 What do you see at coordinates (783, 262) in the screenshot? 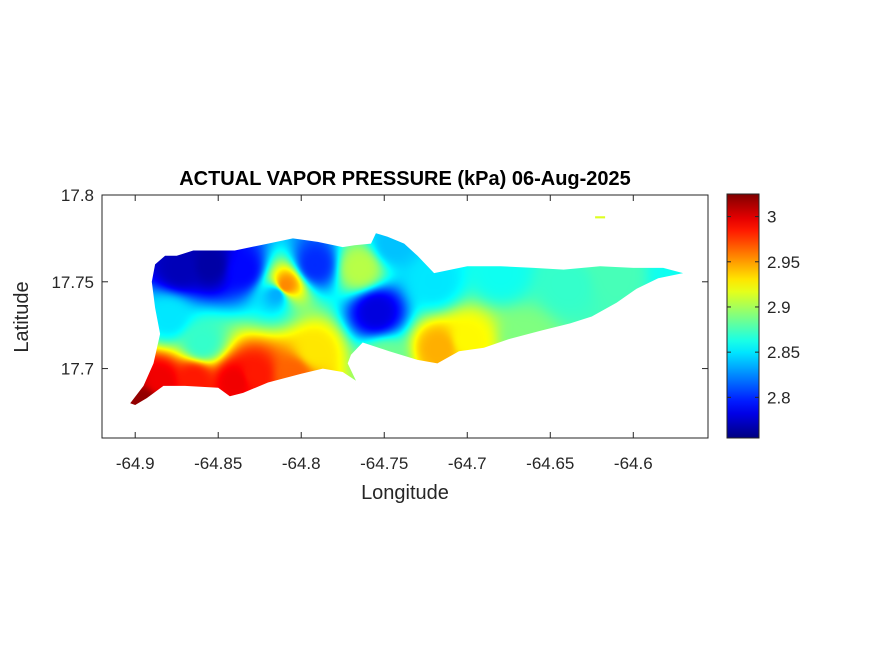
I see `colorbar-tick-label: 2.95` at bounding box center [783, 262].